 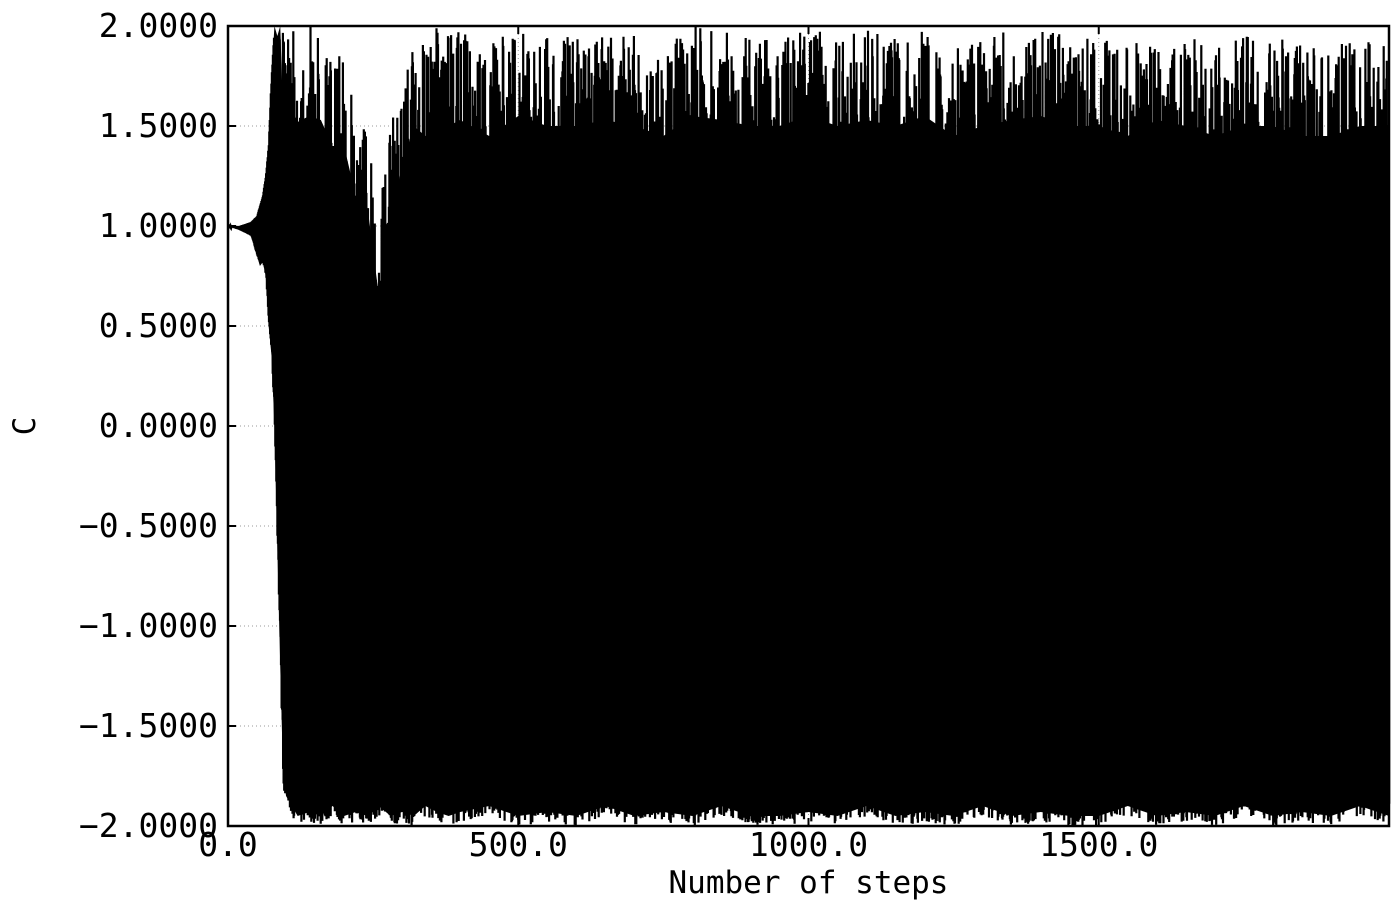 I want to click on x-axis-label: Number of steps, so click(x=809, y=883).